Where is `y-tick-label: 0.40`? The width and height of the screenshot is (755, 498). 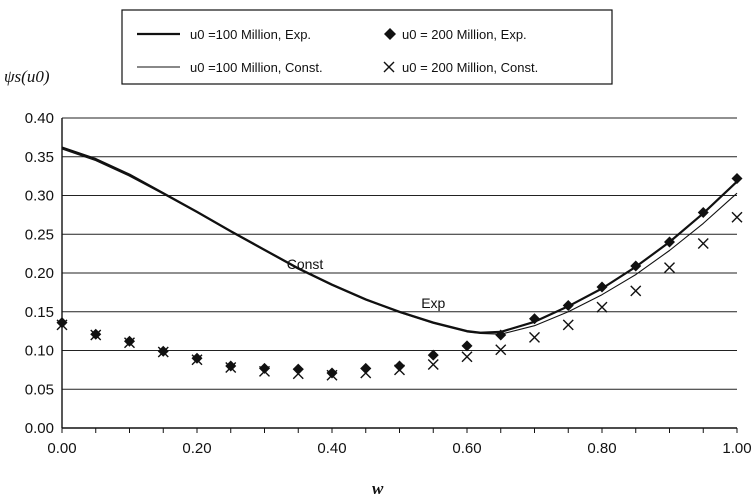
y-tick-label: 0.40 is located at coordinates (39, 118).